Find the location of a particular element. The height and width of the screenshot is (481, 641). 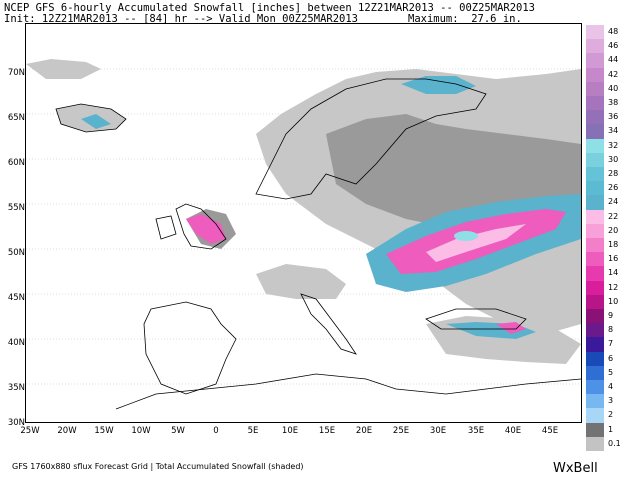

lat-label: 50N is located at coordinates (16, 253).